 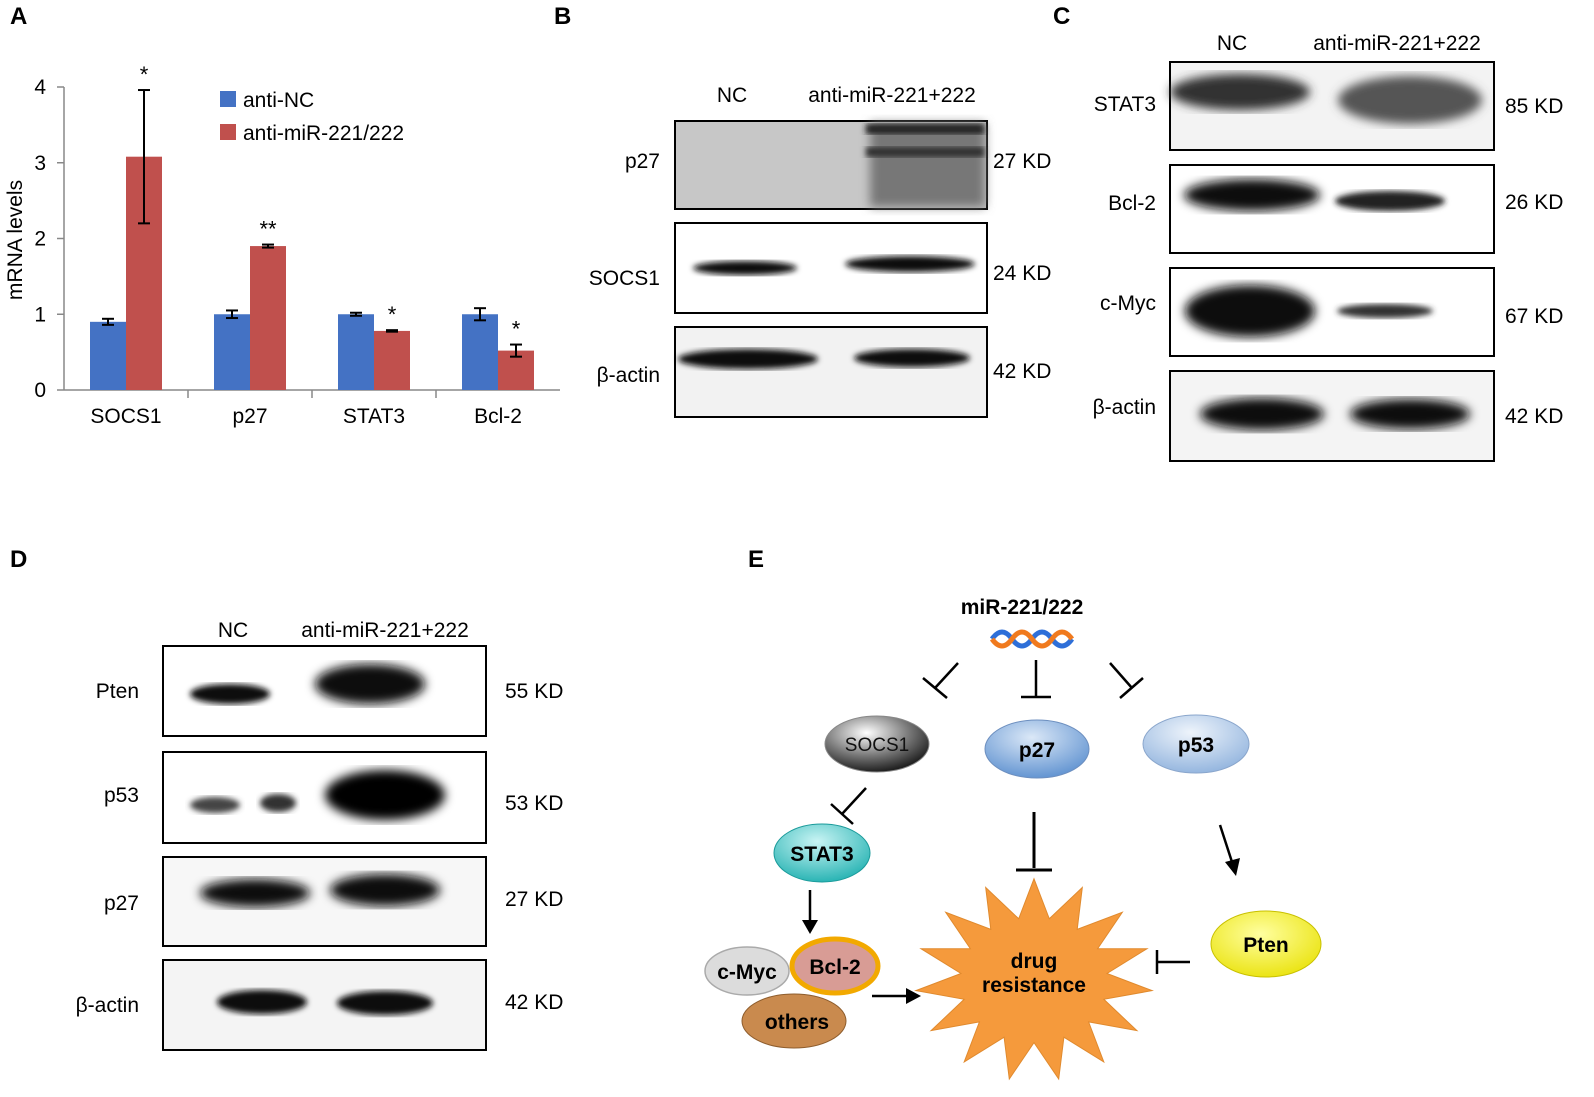 What do you see at coordinates (233, 630) in the screenshot?
I see `blot-d-lane-nc: NC` at bounding box center [233, 630].